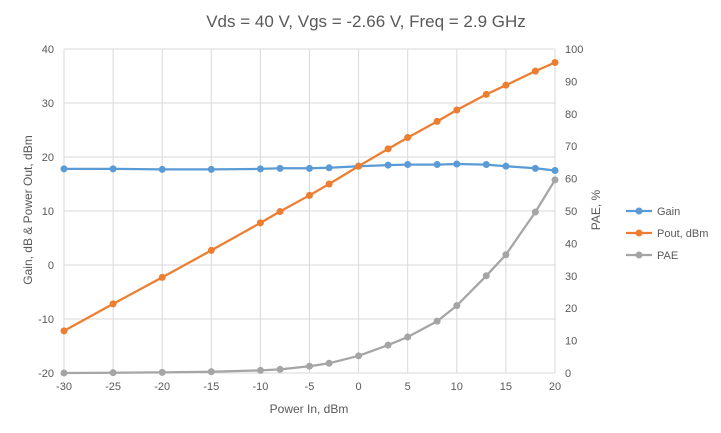  Describe the element at coordinates (48, 158) in the screenshot. I see `y-tick-label: 20` at that location.